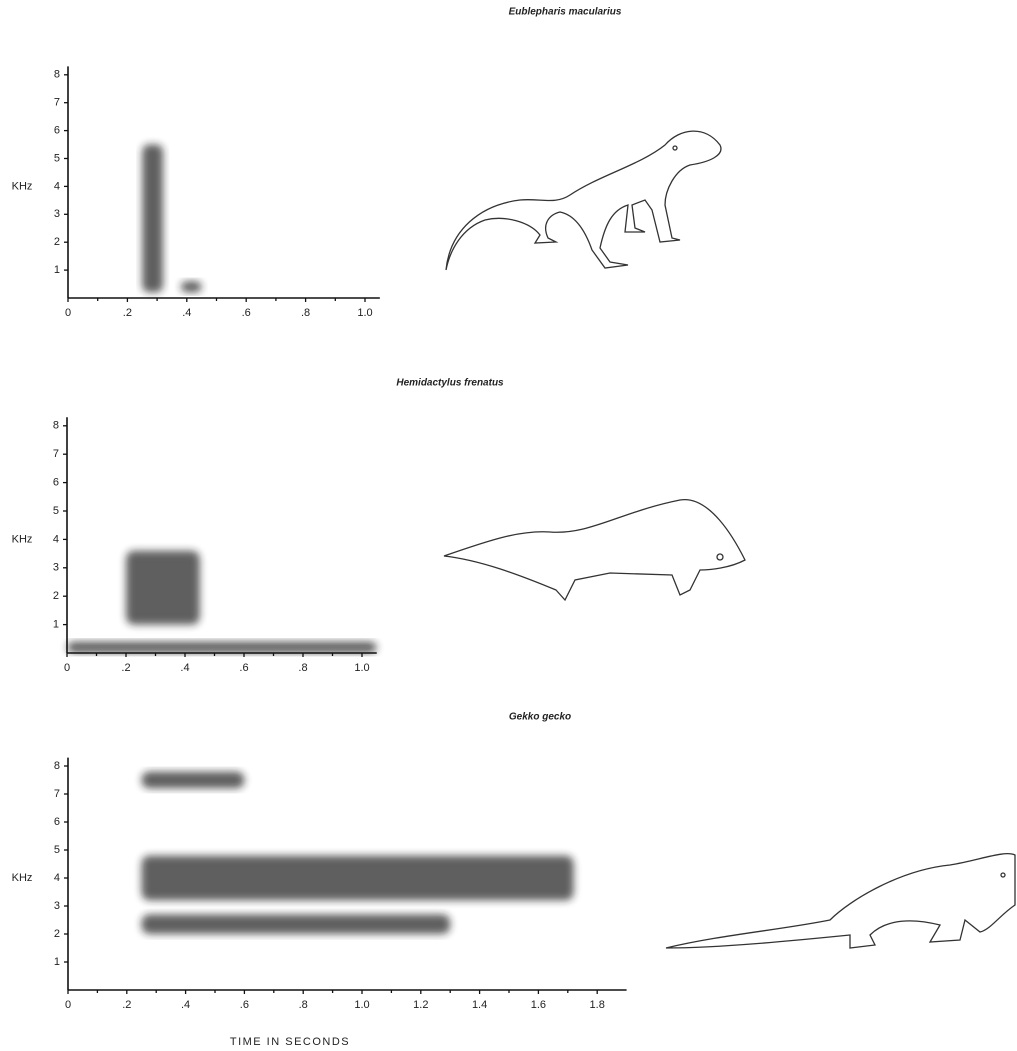  I want to click on chart-title: Gekko gecko, so click(540, 717).